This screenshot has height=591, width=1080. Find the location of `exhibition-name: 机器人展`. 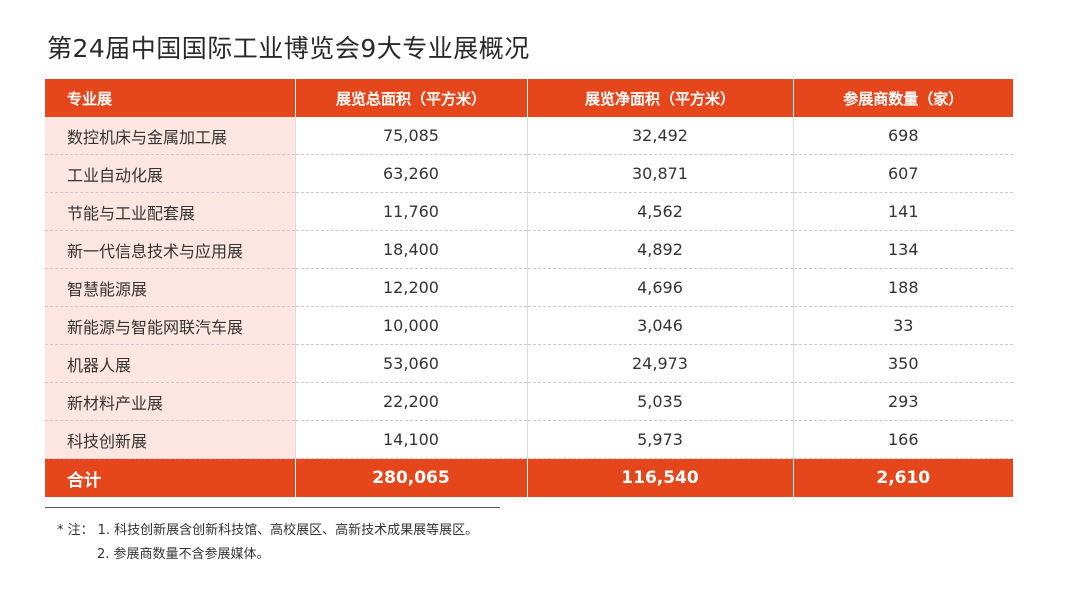

exhibition-name: 机器人展 is located at coordinates (170, 364).